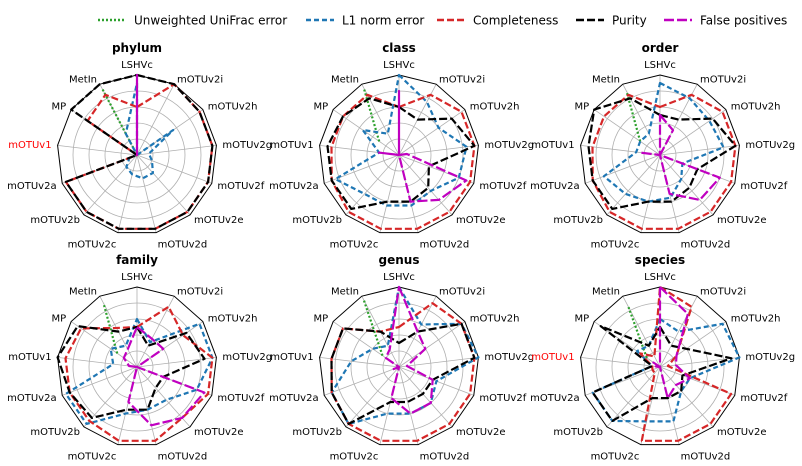 The width and height of the screenshot is (802, 466). I want to click on panel-title: family, so click(137, 260).